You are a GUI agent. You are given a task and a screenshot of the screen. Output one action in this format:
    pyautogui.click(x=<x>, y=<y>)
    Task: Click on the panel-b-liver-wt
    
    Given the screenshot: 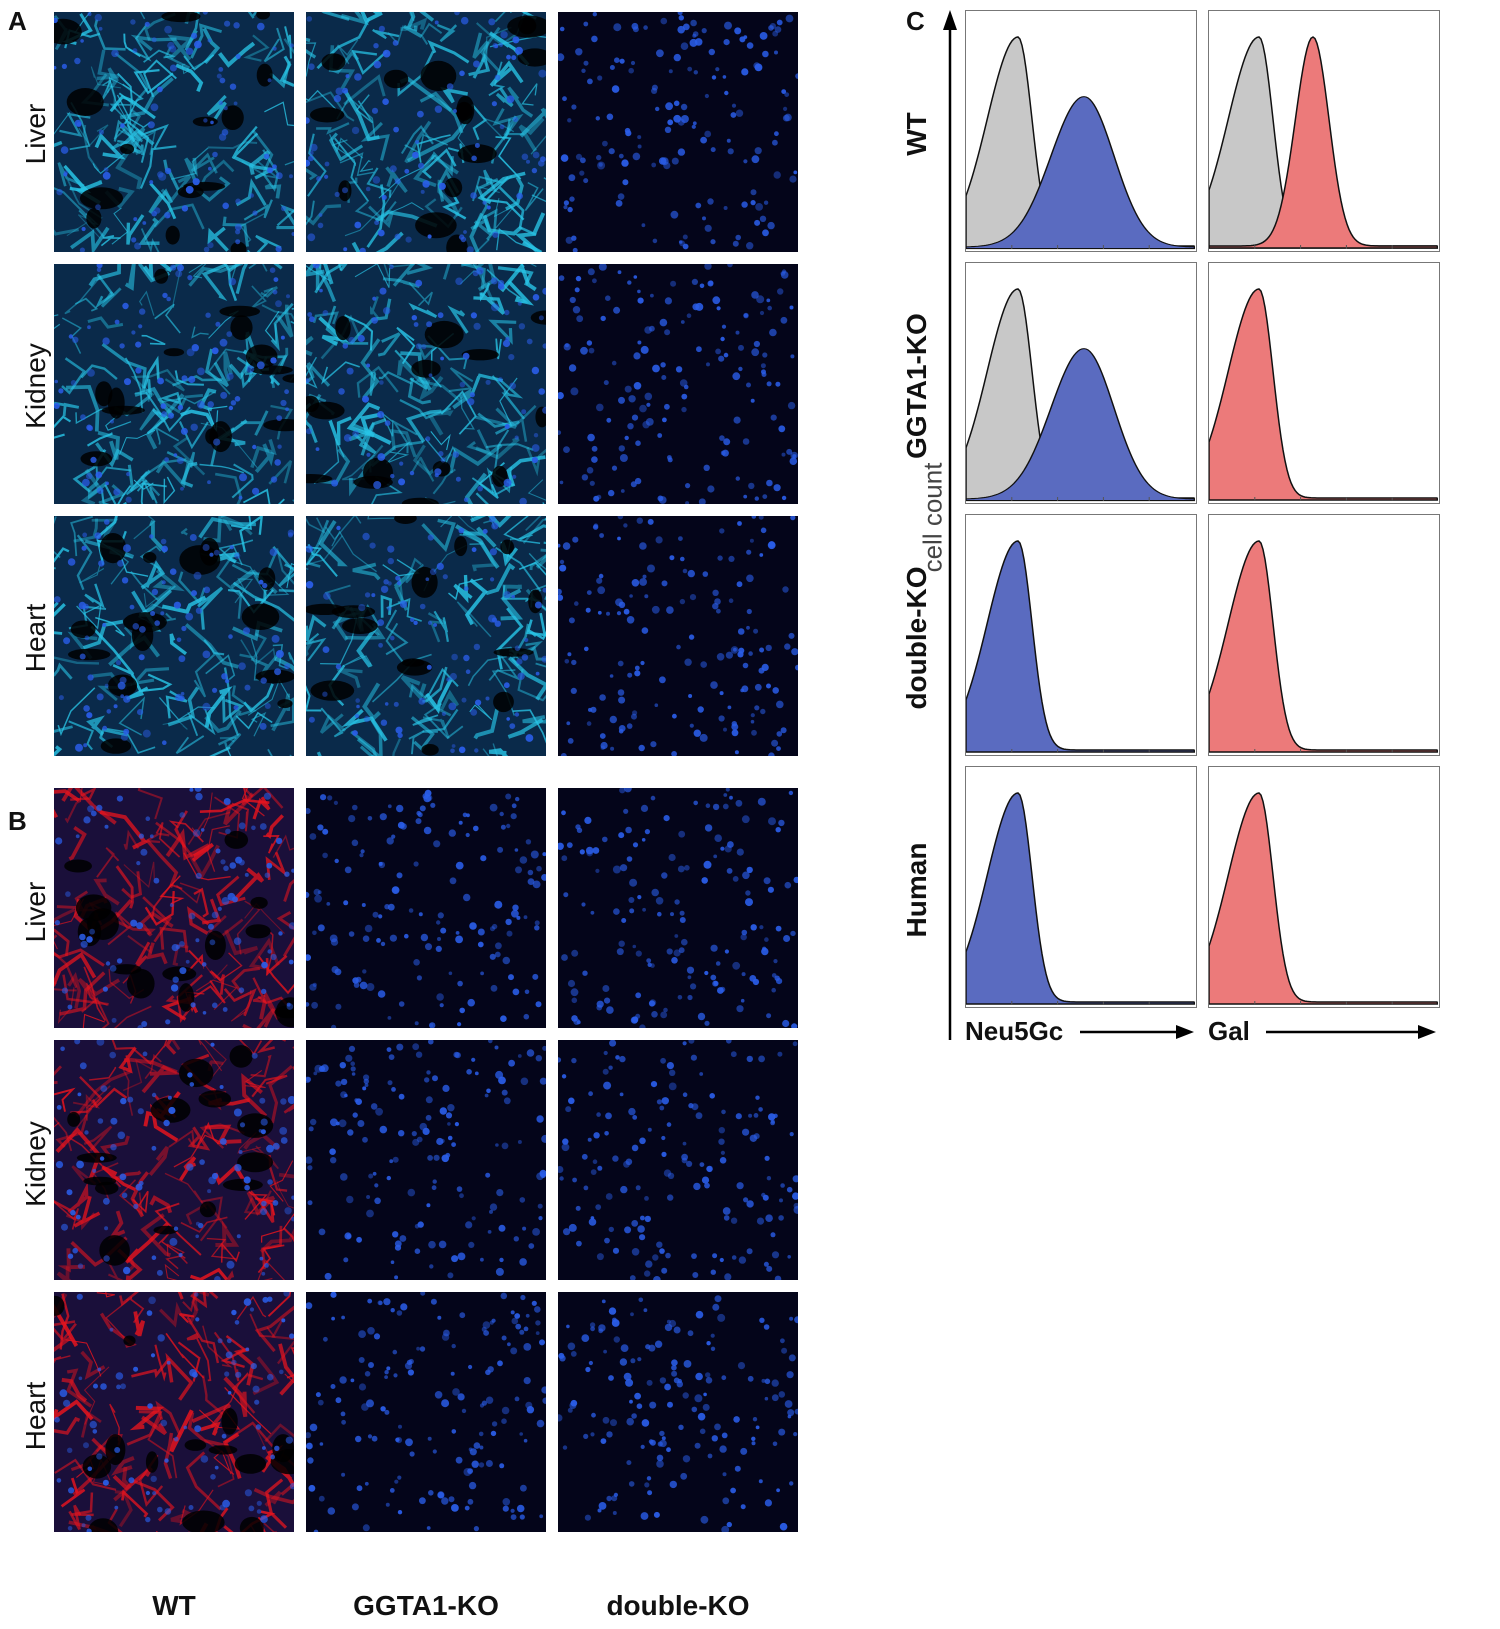 What is the action you would take?
    pyautogui.click(x=174, y=908)
    